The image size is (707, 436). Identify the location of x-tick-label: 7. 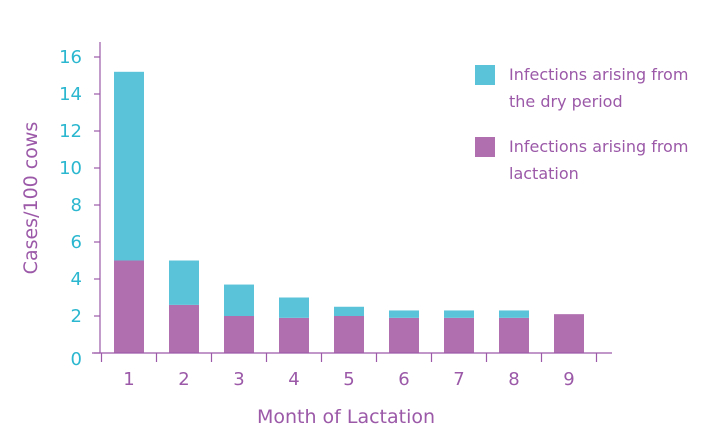
(458, 379).